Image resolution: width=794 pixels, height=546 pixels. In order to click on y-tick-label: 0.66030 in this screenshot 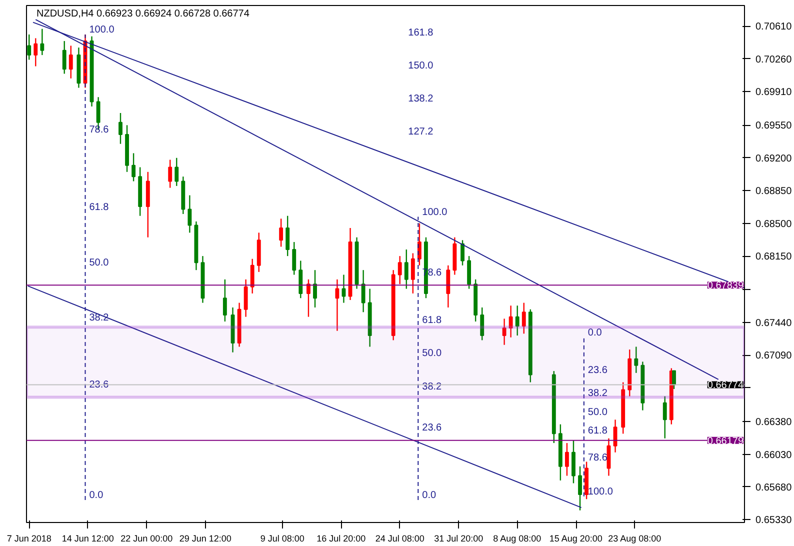, I will do `click(774, 455)`.